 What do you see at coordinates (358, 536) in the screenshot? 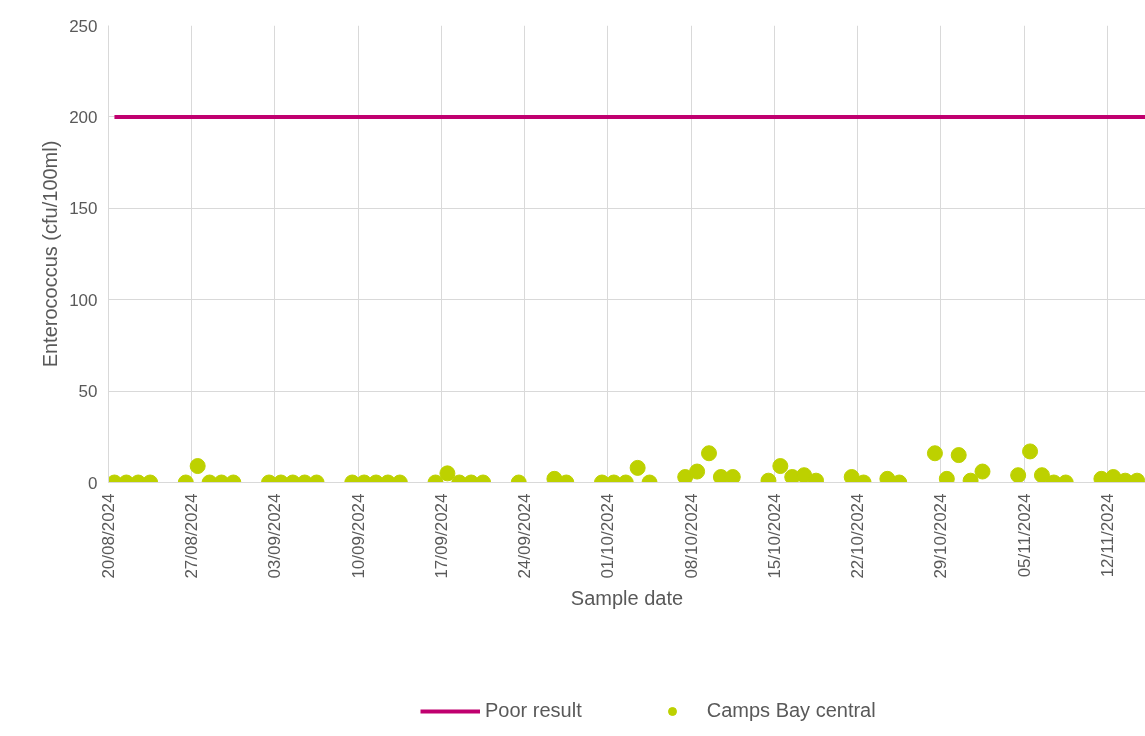
I see `x-tick-label: 10/09/2024` at bounding box center [358, 536].